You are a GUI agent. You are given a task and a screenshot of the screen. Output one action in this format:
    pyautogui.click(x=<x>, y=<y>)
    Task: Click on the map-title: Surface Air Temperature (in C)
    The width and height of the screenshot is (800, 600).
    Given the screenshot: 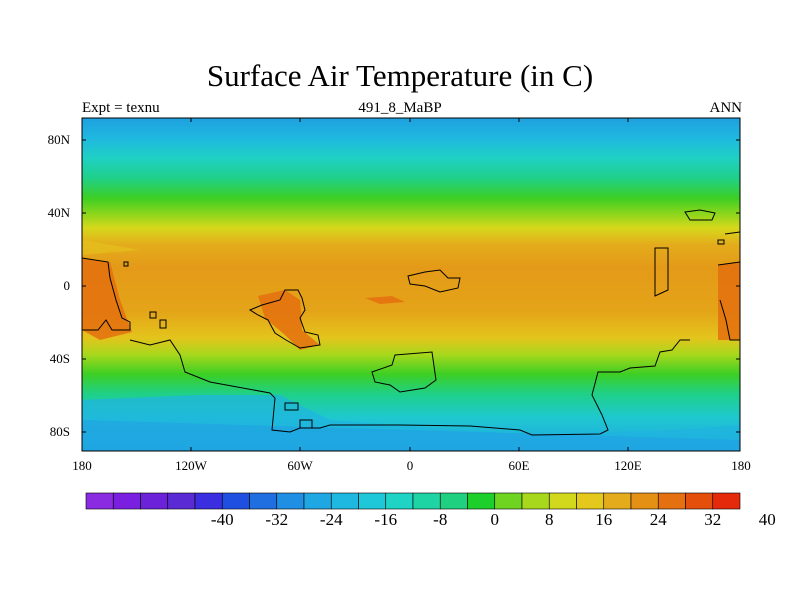 What is the action you would take?
    pyautogui.click(x=400, y=75)
    